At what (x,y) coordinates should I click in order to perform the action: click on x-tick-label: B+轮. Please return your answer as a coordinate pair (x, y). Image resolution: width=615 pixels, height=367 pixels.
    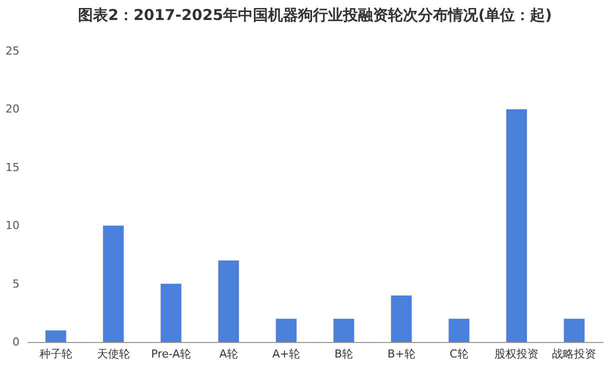
    Looking at the image, I should click on (402, 354).